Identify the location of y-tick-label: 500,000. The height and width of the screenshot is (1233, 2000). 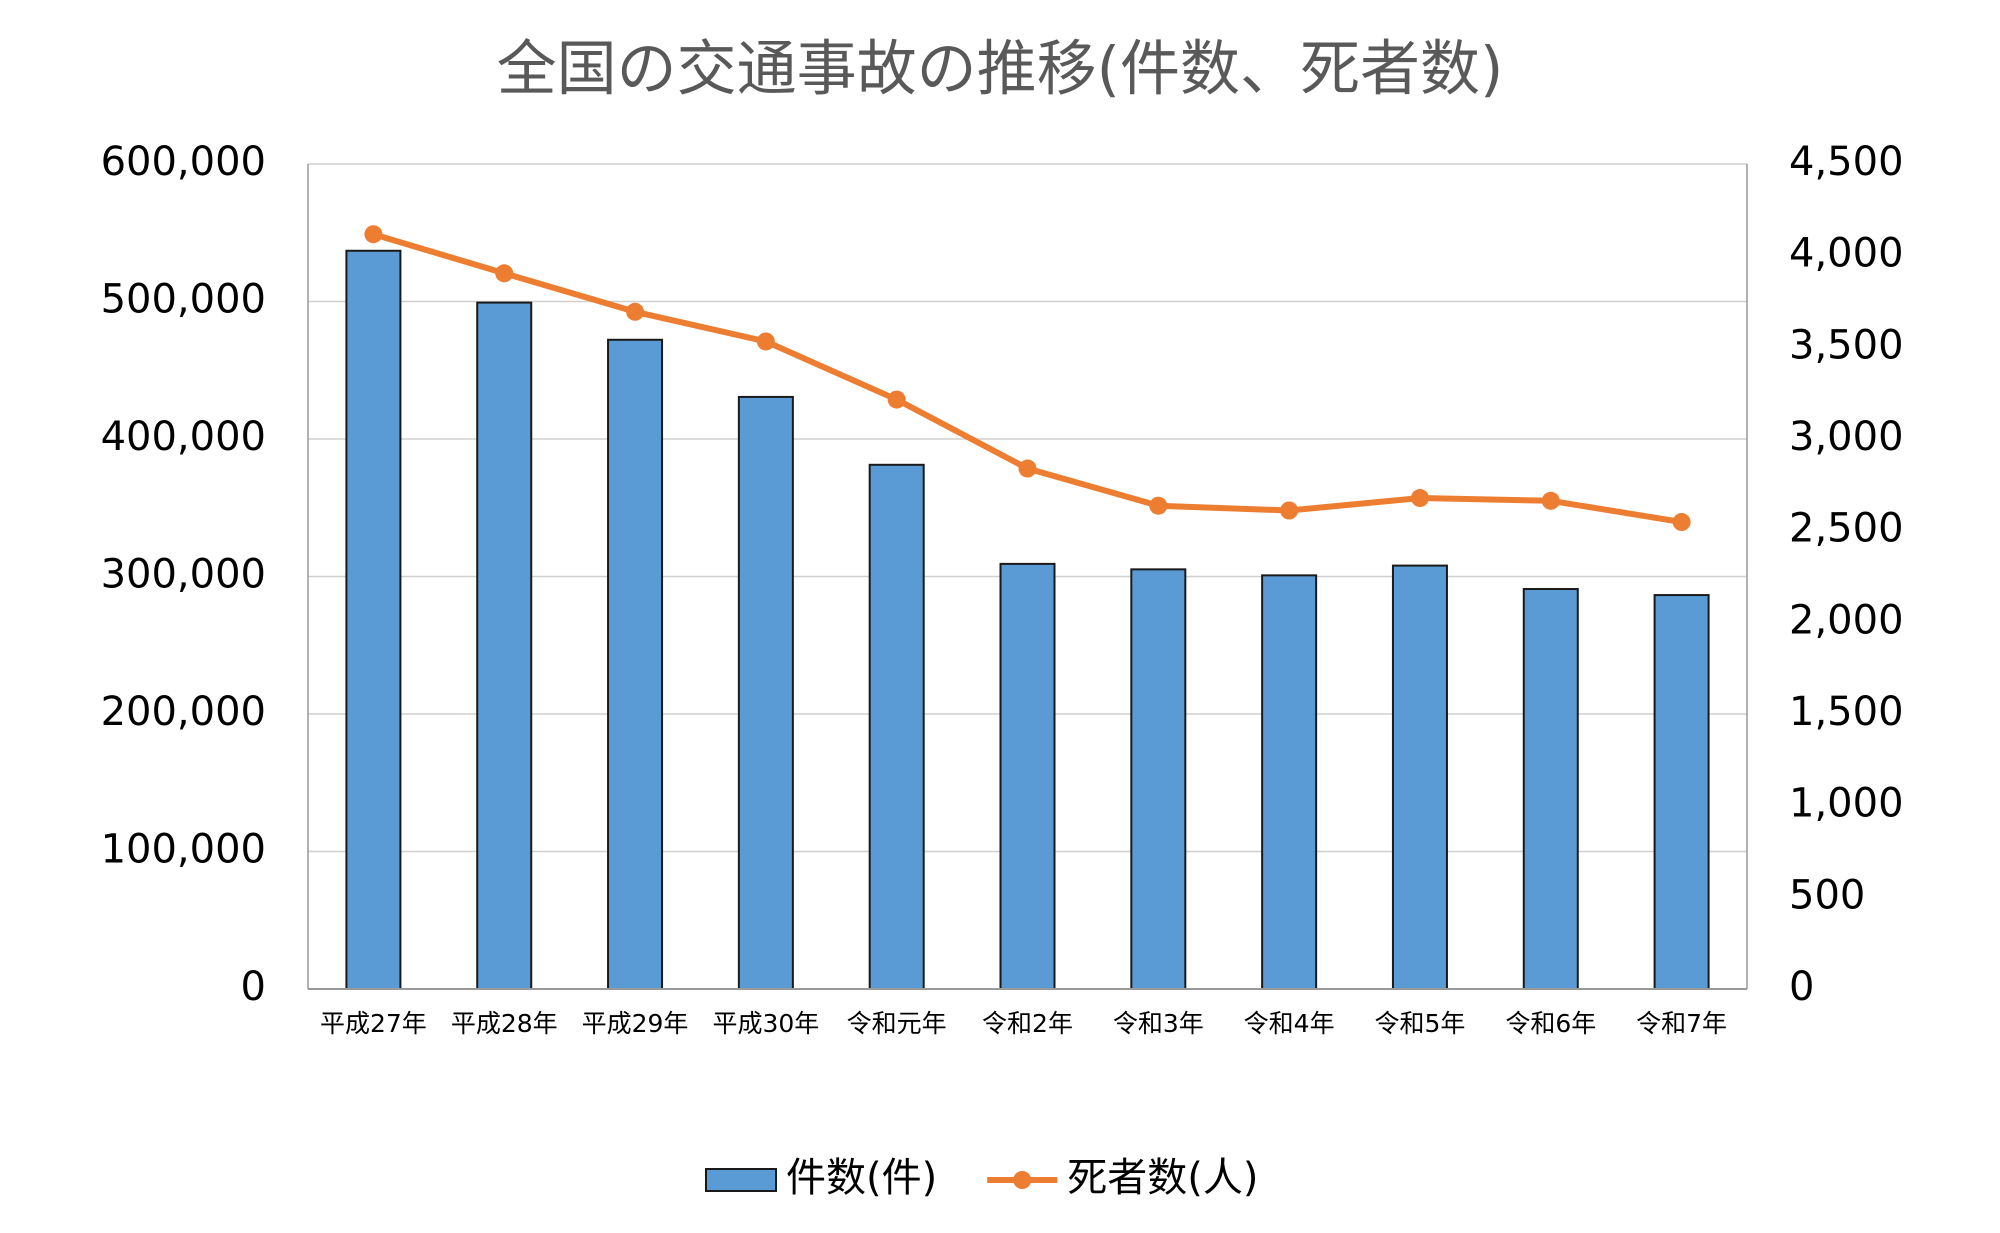
(183, 300).